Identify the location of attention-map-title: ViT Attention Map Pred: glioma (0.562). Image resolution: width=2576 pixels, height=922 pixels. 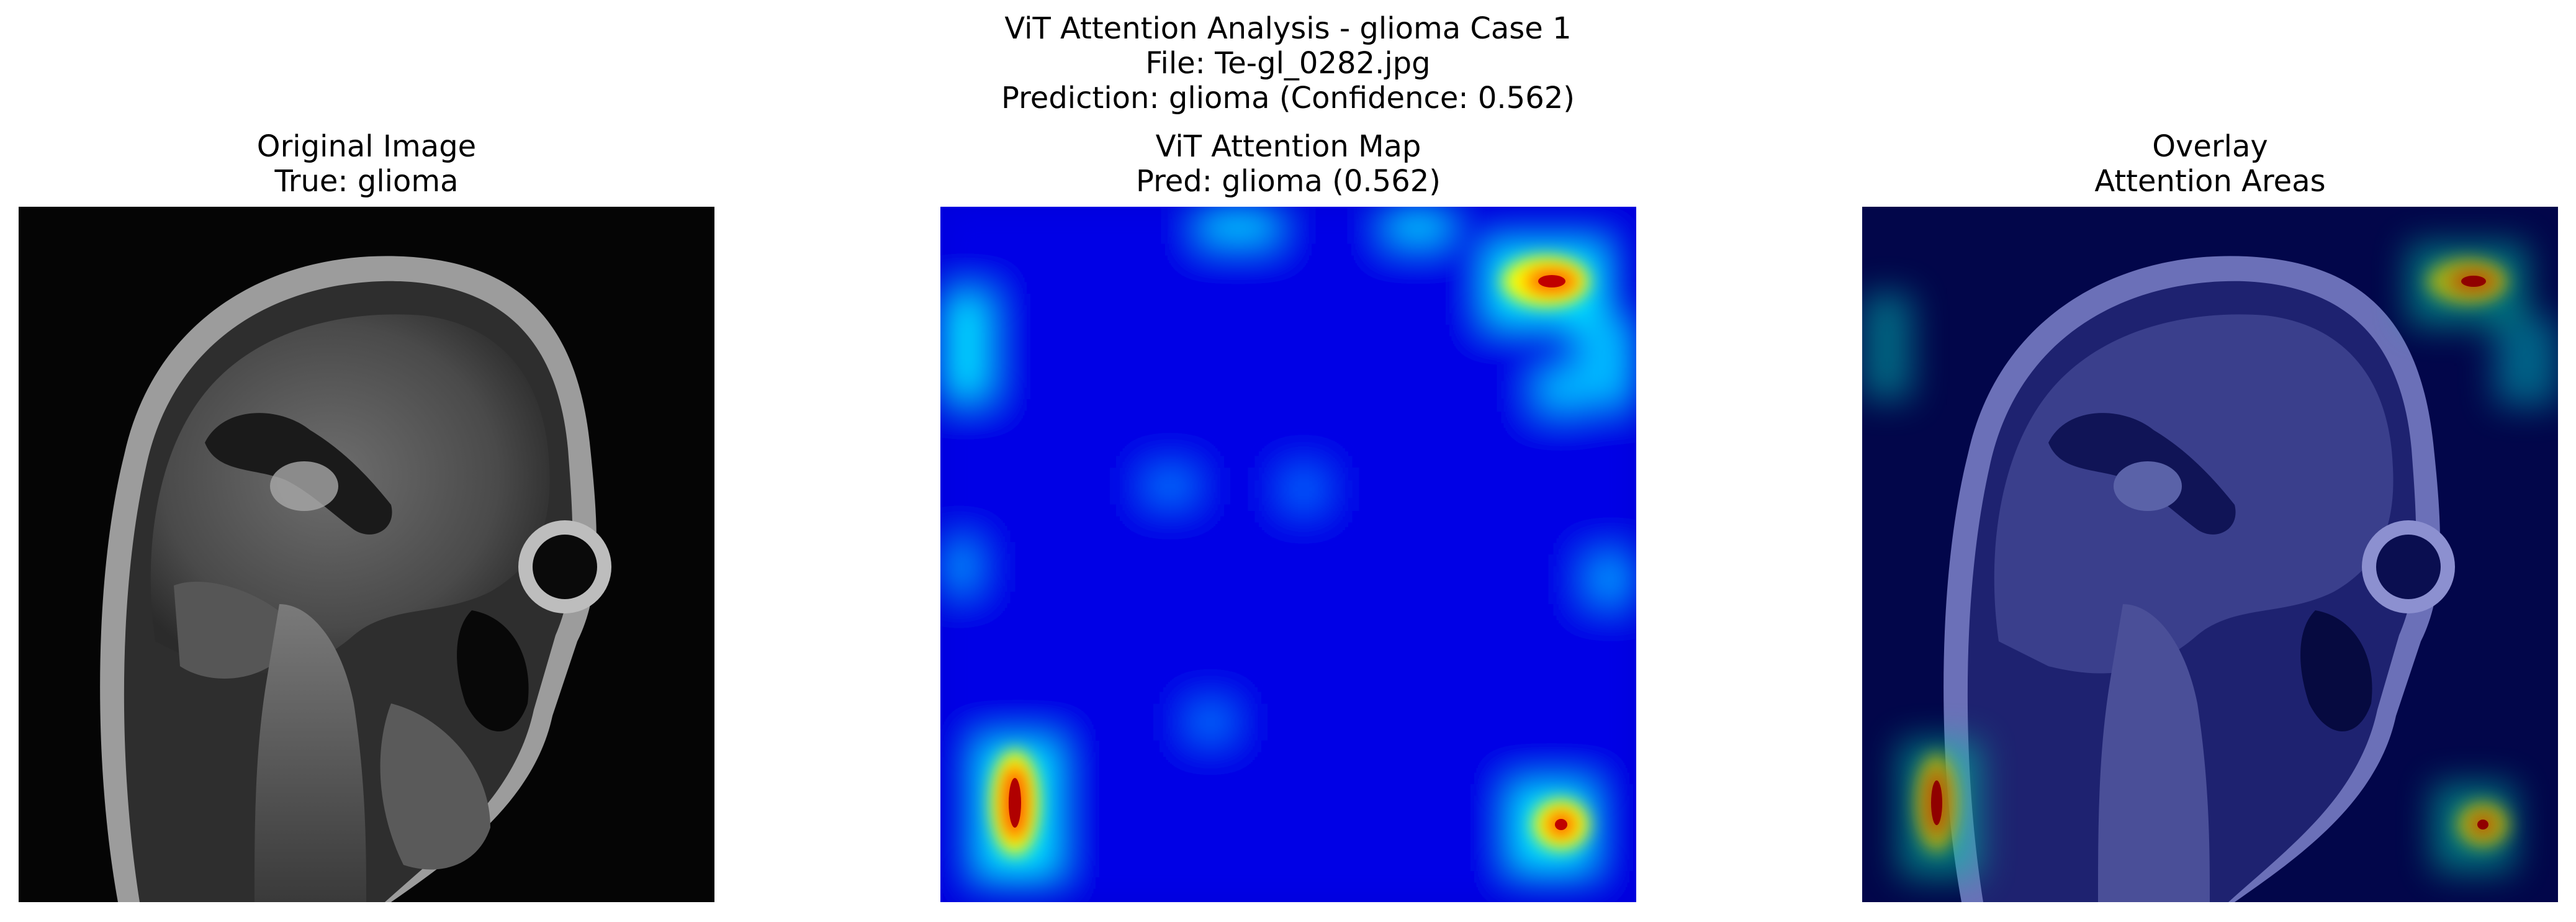
(1288, 164).